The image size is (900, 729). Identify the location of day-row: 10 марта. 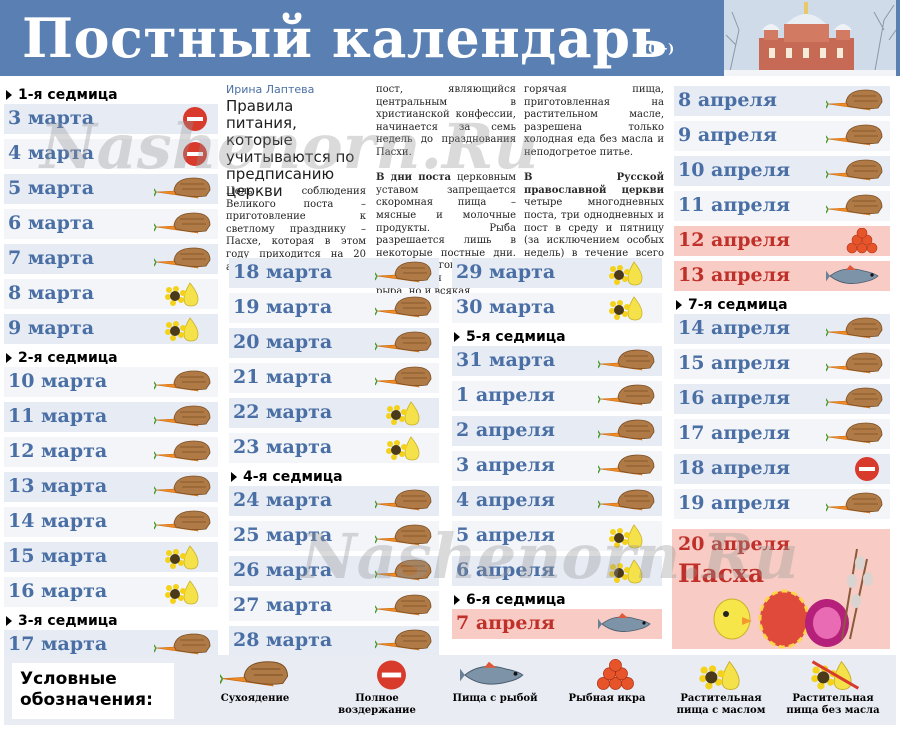
(111, 382).